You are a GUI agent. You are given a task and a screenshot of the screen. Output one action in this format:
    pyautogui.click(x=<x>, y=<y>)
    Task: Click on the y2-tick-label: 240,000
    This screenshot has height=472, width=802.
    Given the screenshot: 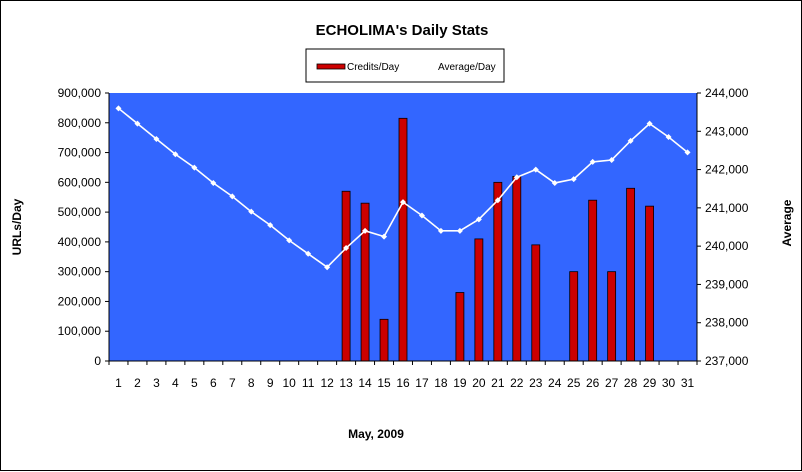 What is the action you would take?
    pyautogui.click(x=727, y=246)
    